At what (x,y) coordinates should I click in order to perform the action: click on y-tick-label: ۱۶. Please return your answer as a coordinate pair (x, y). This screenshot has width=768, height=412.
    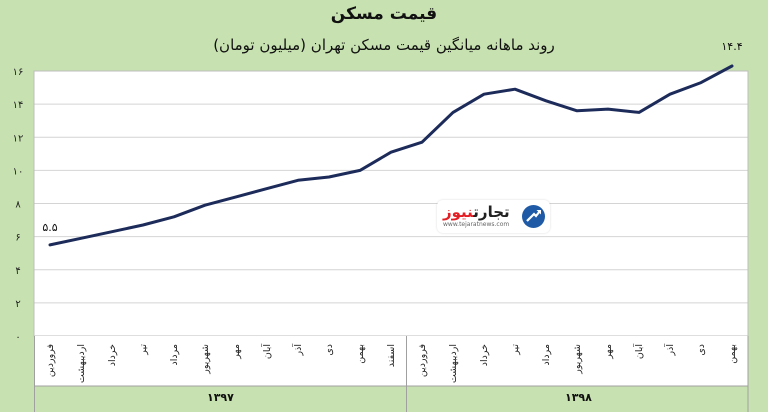
    Looking at the image, I should click on (18, 72).